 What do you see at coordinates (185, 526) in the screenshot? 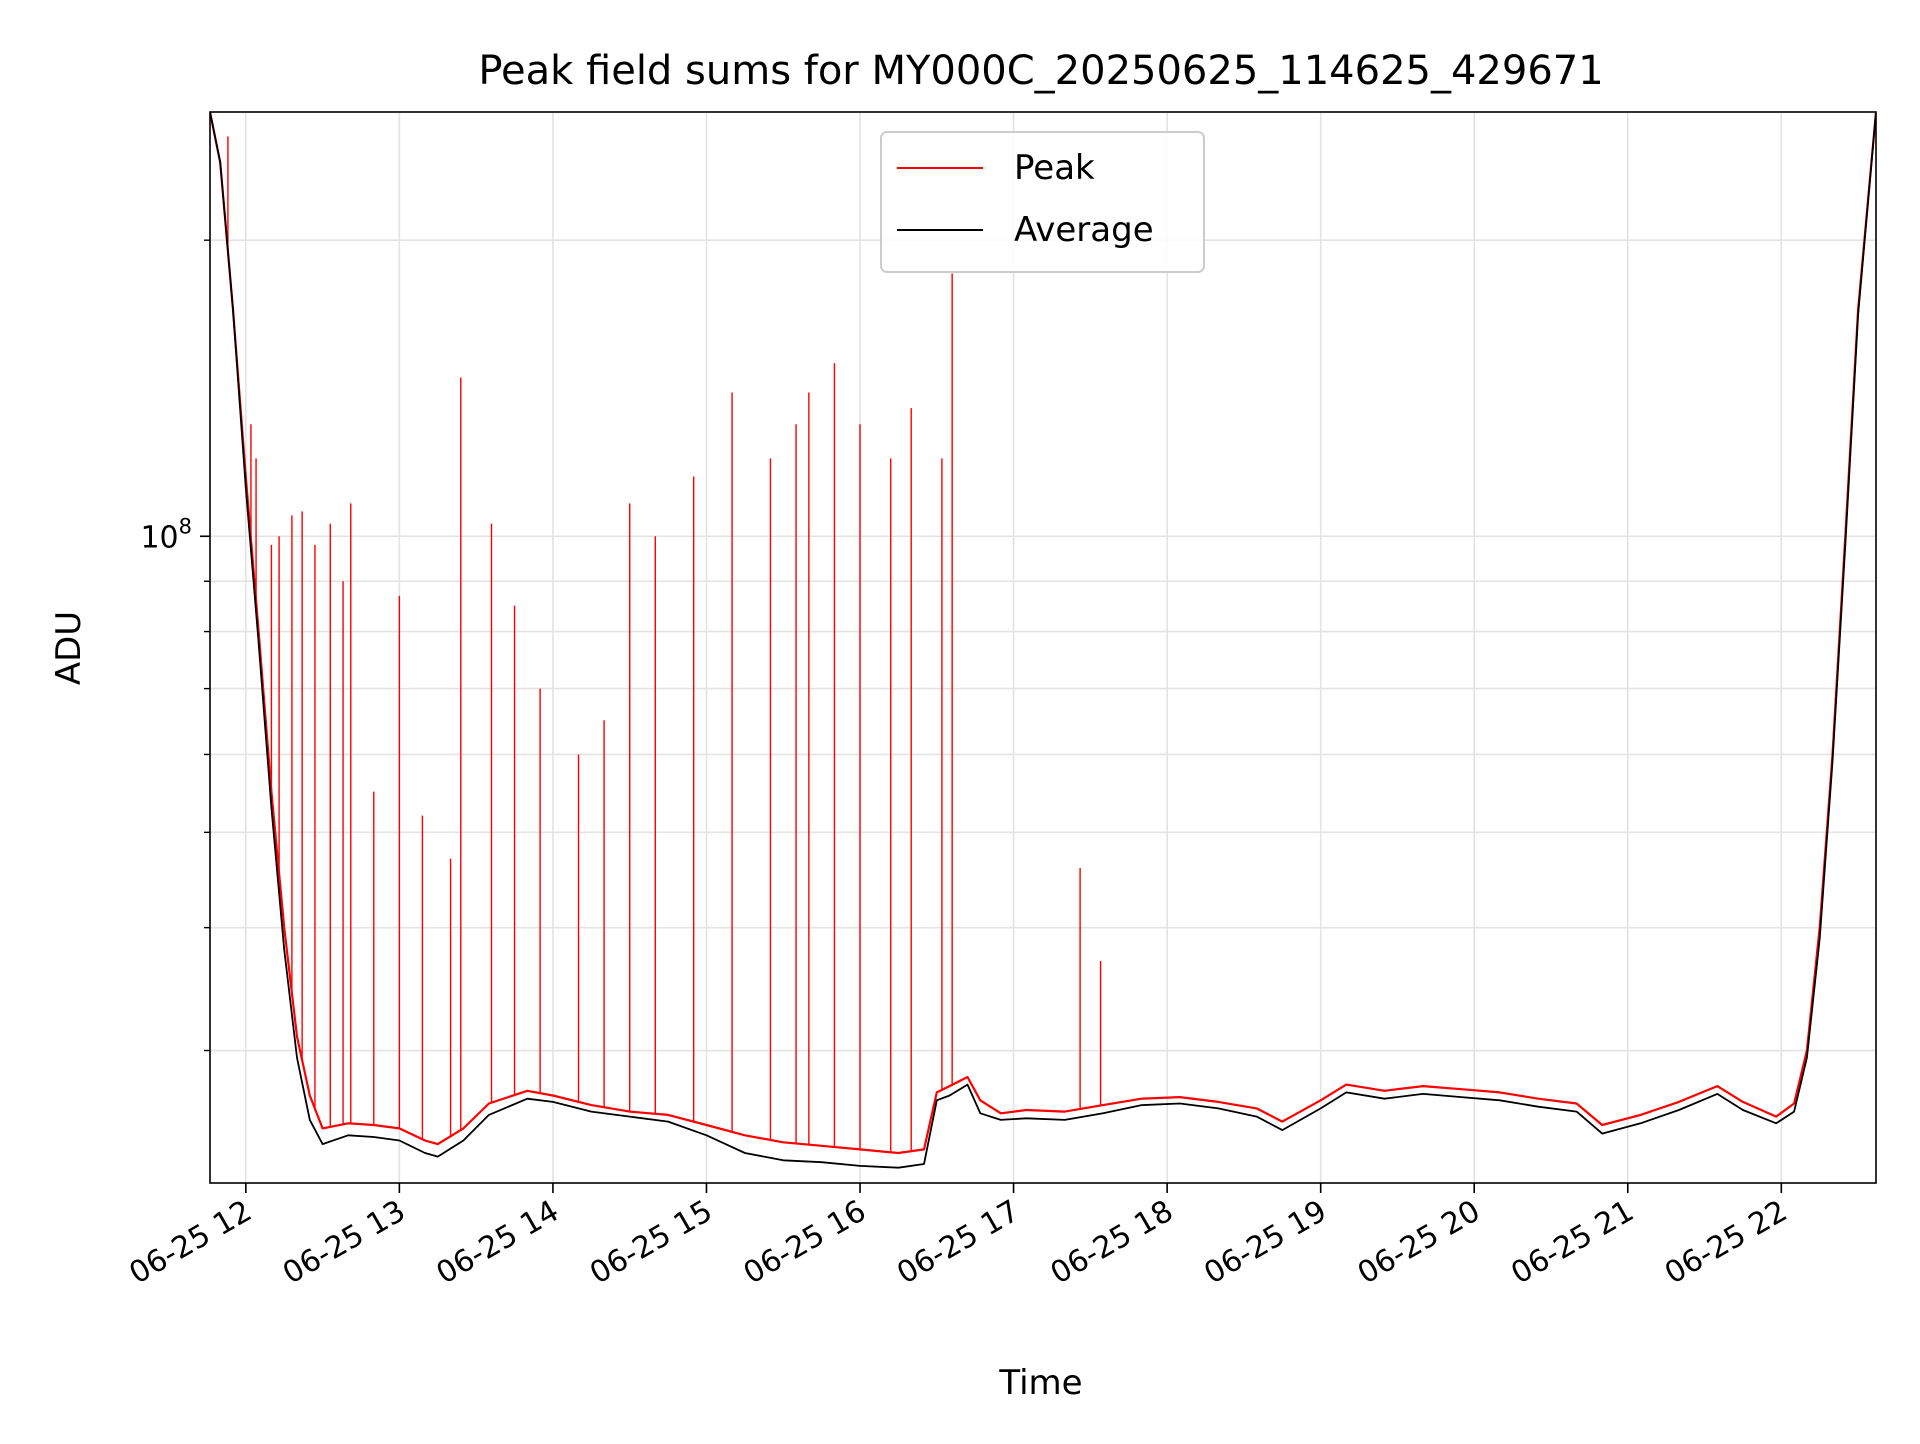
I see `y-tick-exponent: 8` at bounding box center [185, 526].